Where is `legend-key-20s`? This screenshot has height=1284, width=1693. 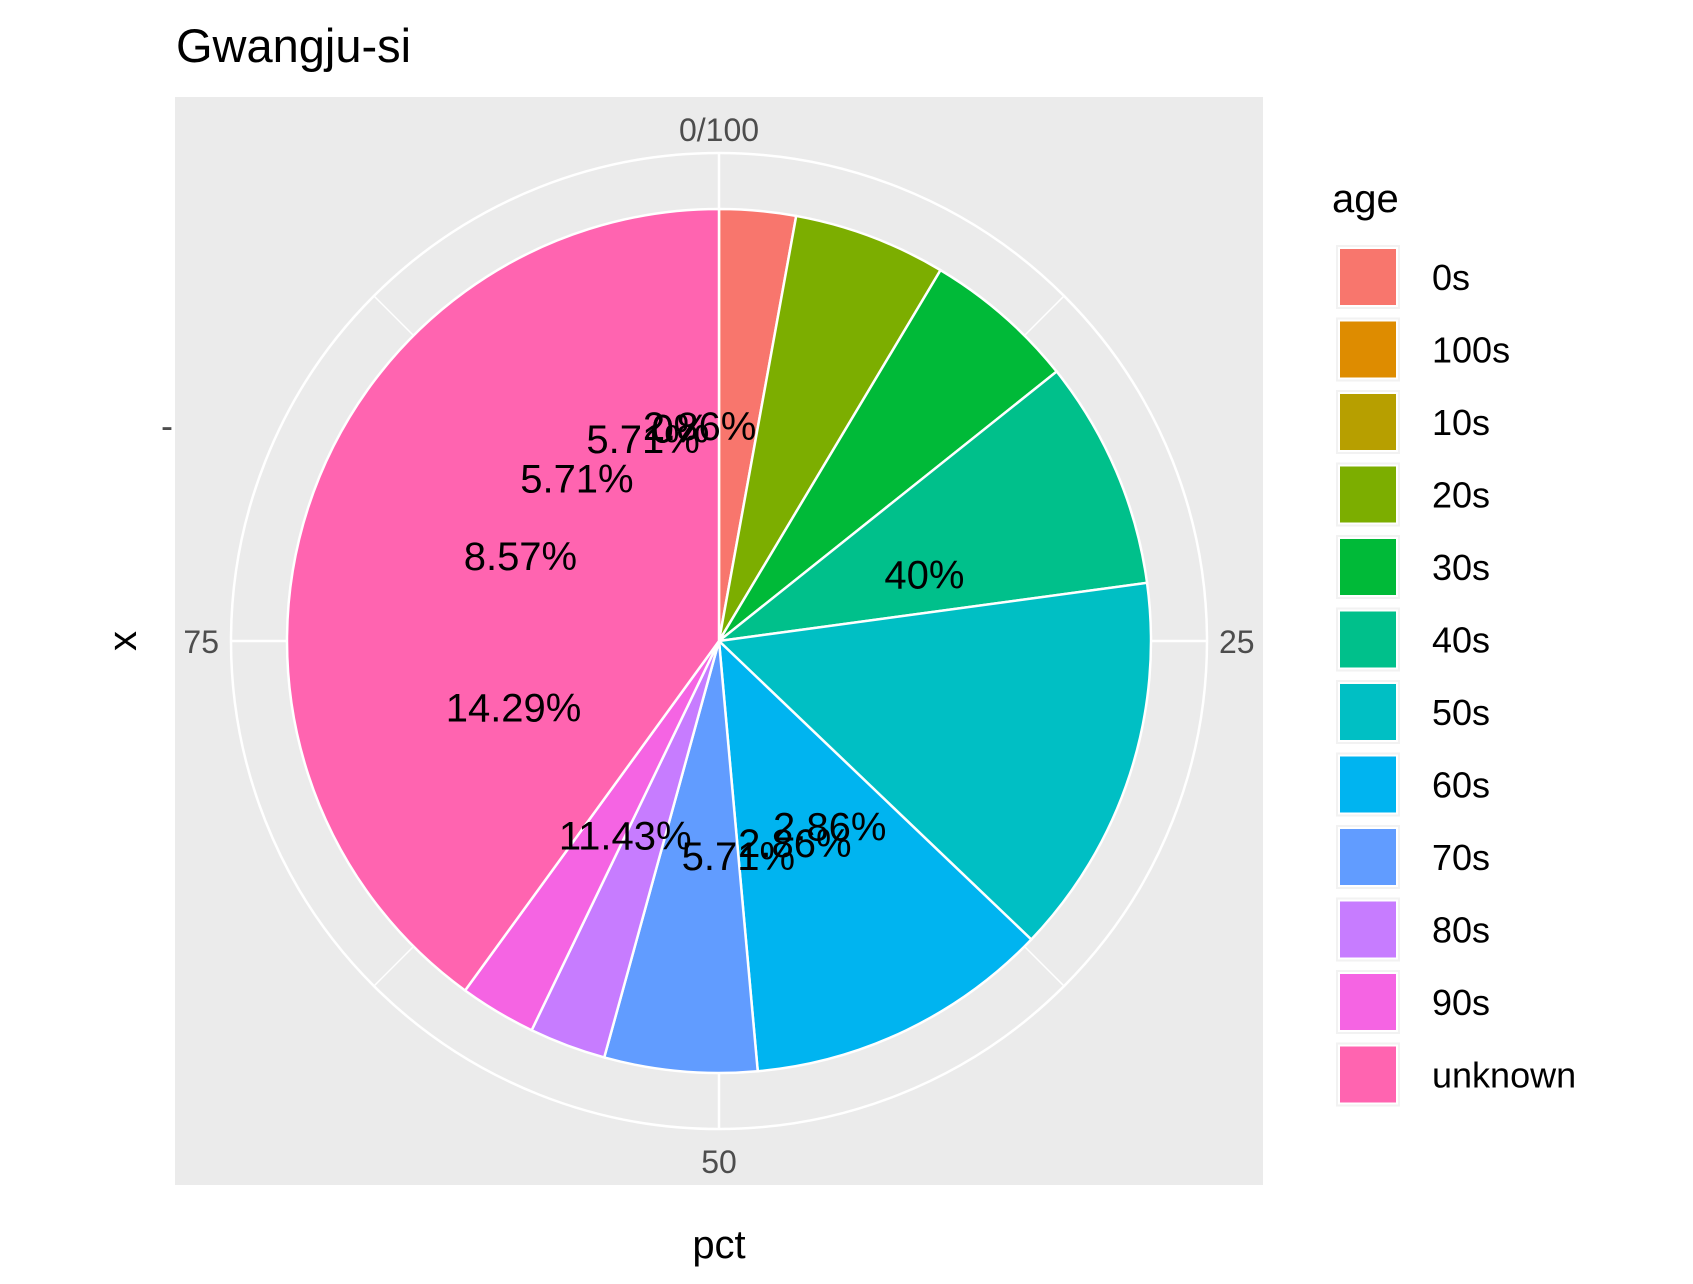 legend-key-20s is located at coordinates (1368, 494).